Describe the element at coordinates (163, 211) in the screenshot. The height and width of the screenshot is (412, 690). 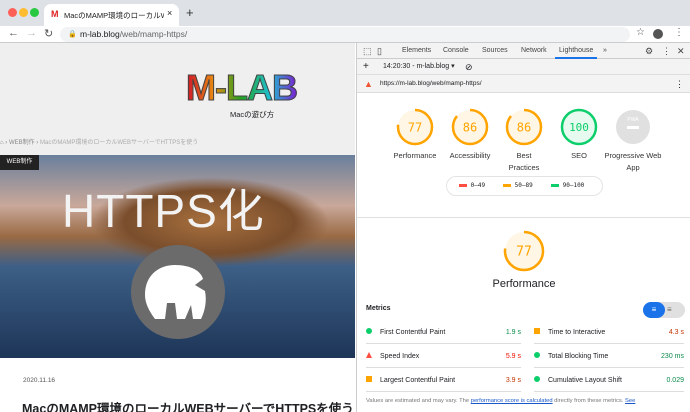
I see `hero-title: HTTPS化` at that location.